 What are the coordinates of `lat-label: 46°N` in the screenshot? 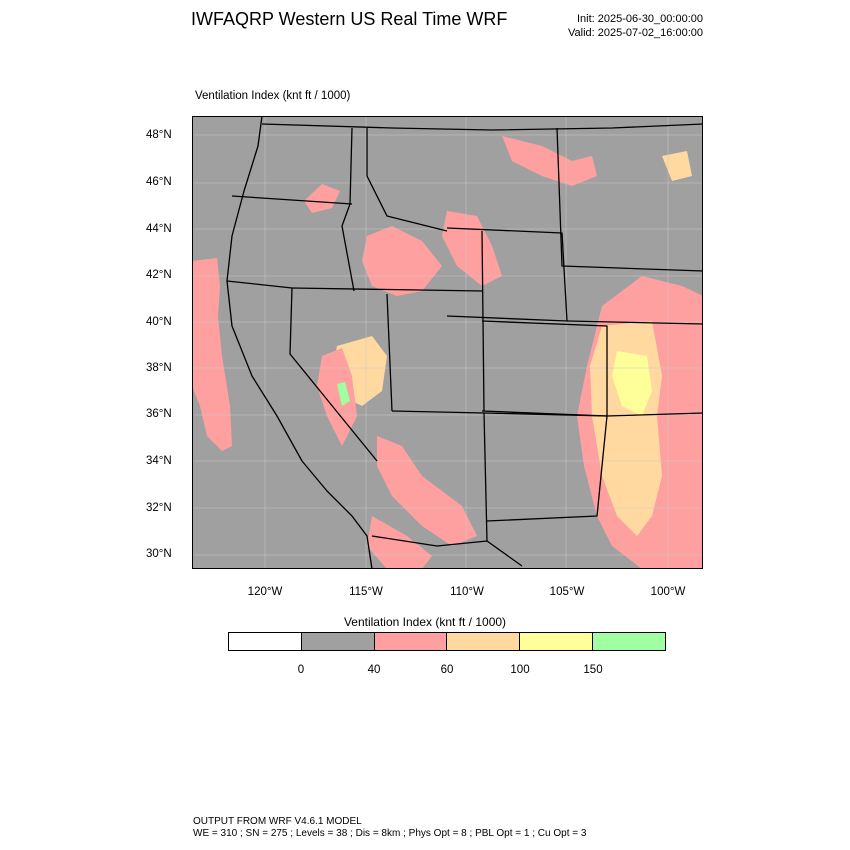 It's located at (159, 182).